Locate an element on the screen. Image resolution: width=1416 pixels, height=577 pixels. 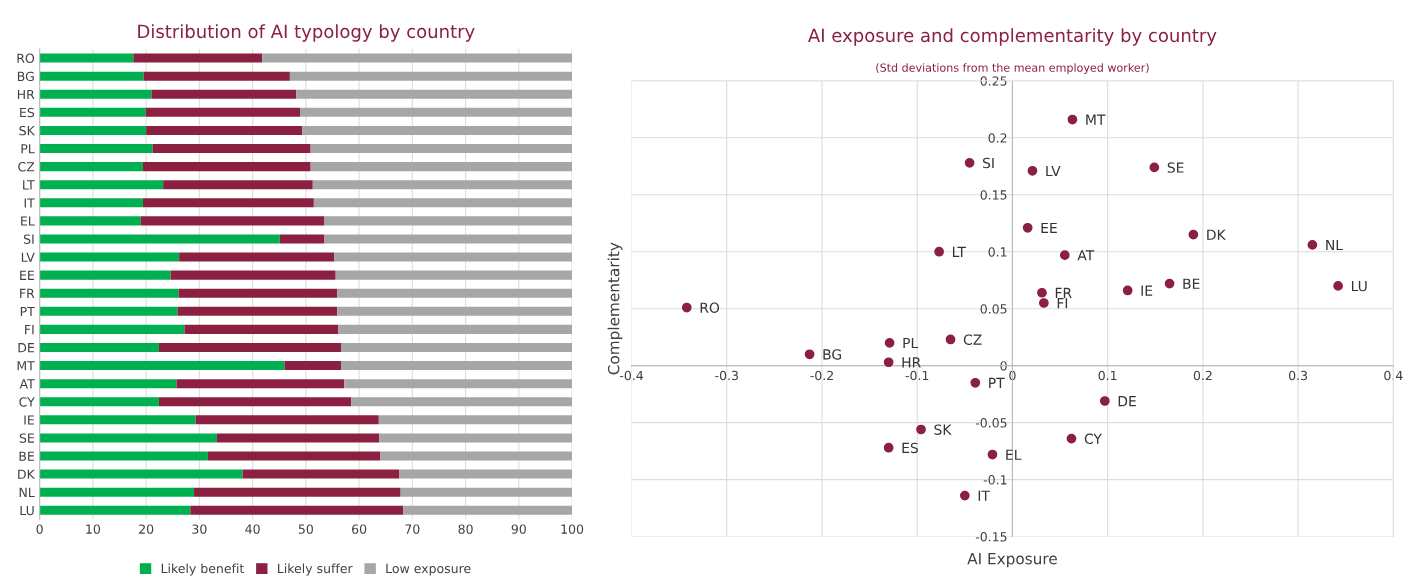
y-tick-label: 0.05 is located at coordinates (993, 309).